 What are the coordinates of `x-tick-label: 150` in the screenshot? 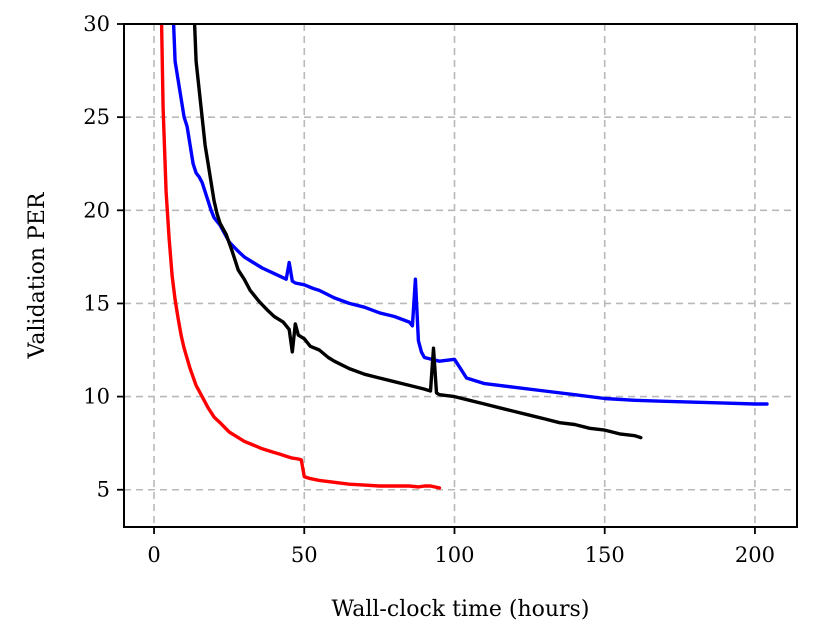 It's located at (605, 555).